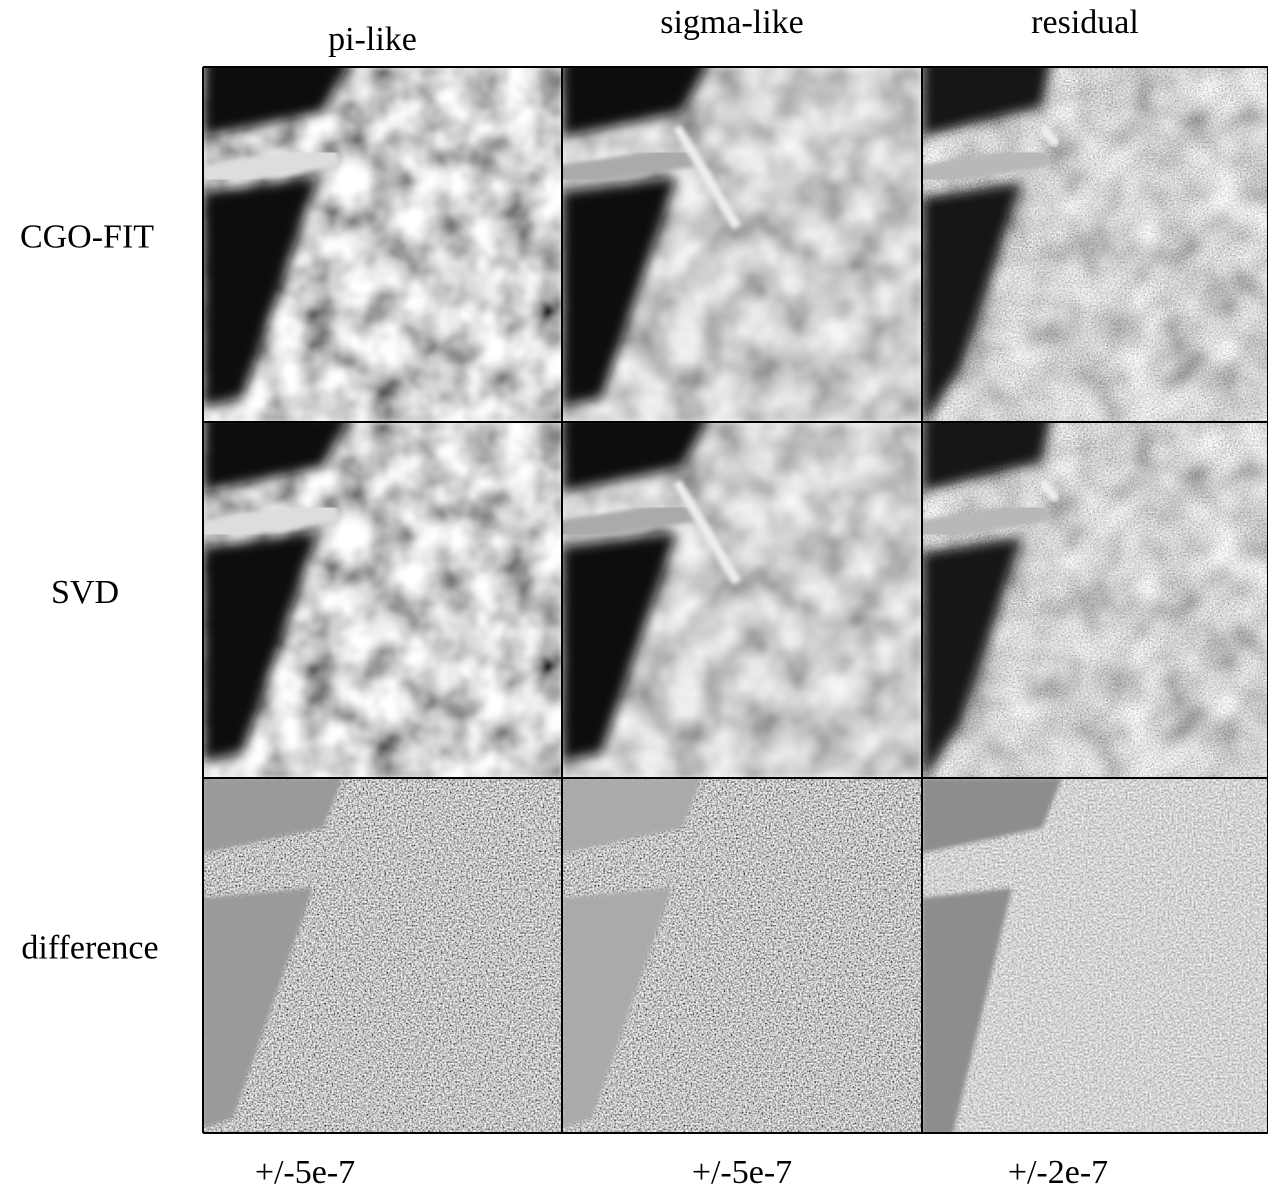  Describe the element at coordinates (732, 22) in the screenshot. I see `column-header: sigma-like` at that location.